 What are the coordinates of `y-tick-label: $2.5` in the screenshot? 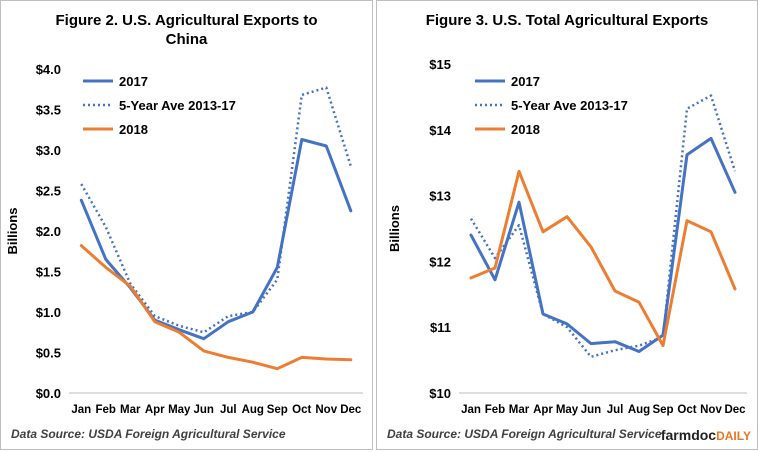 It's located at (48, 191).